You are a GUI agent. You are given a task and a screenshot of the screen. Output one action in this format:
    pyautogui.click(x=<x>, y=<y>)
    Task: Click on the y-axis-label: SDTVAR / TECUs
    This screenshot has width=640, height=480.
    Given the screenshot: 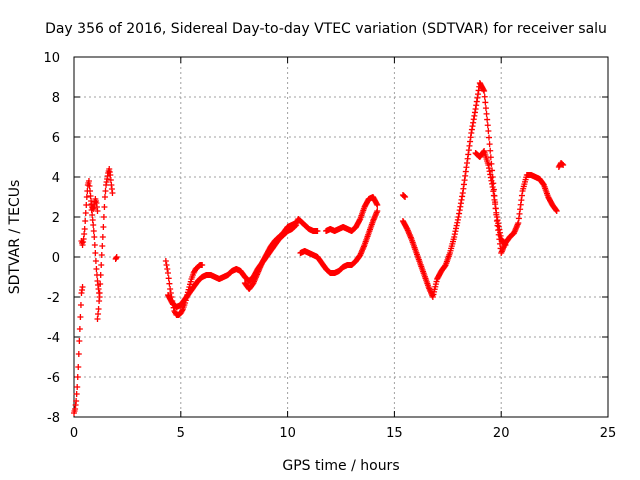 What is the action you would take?
    pyautogui.click(x=15, y=237)
    